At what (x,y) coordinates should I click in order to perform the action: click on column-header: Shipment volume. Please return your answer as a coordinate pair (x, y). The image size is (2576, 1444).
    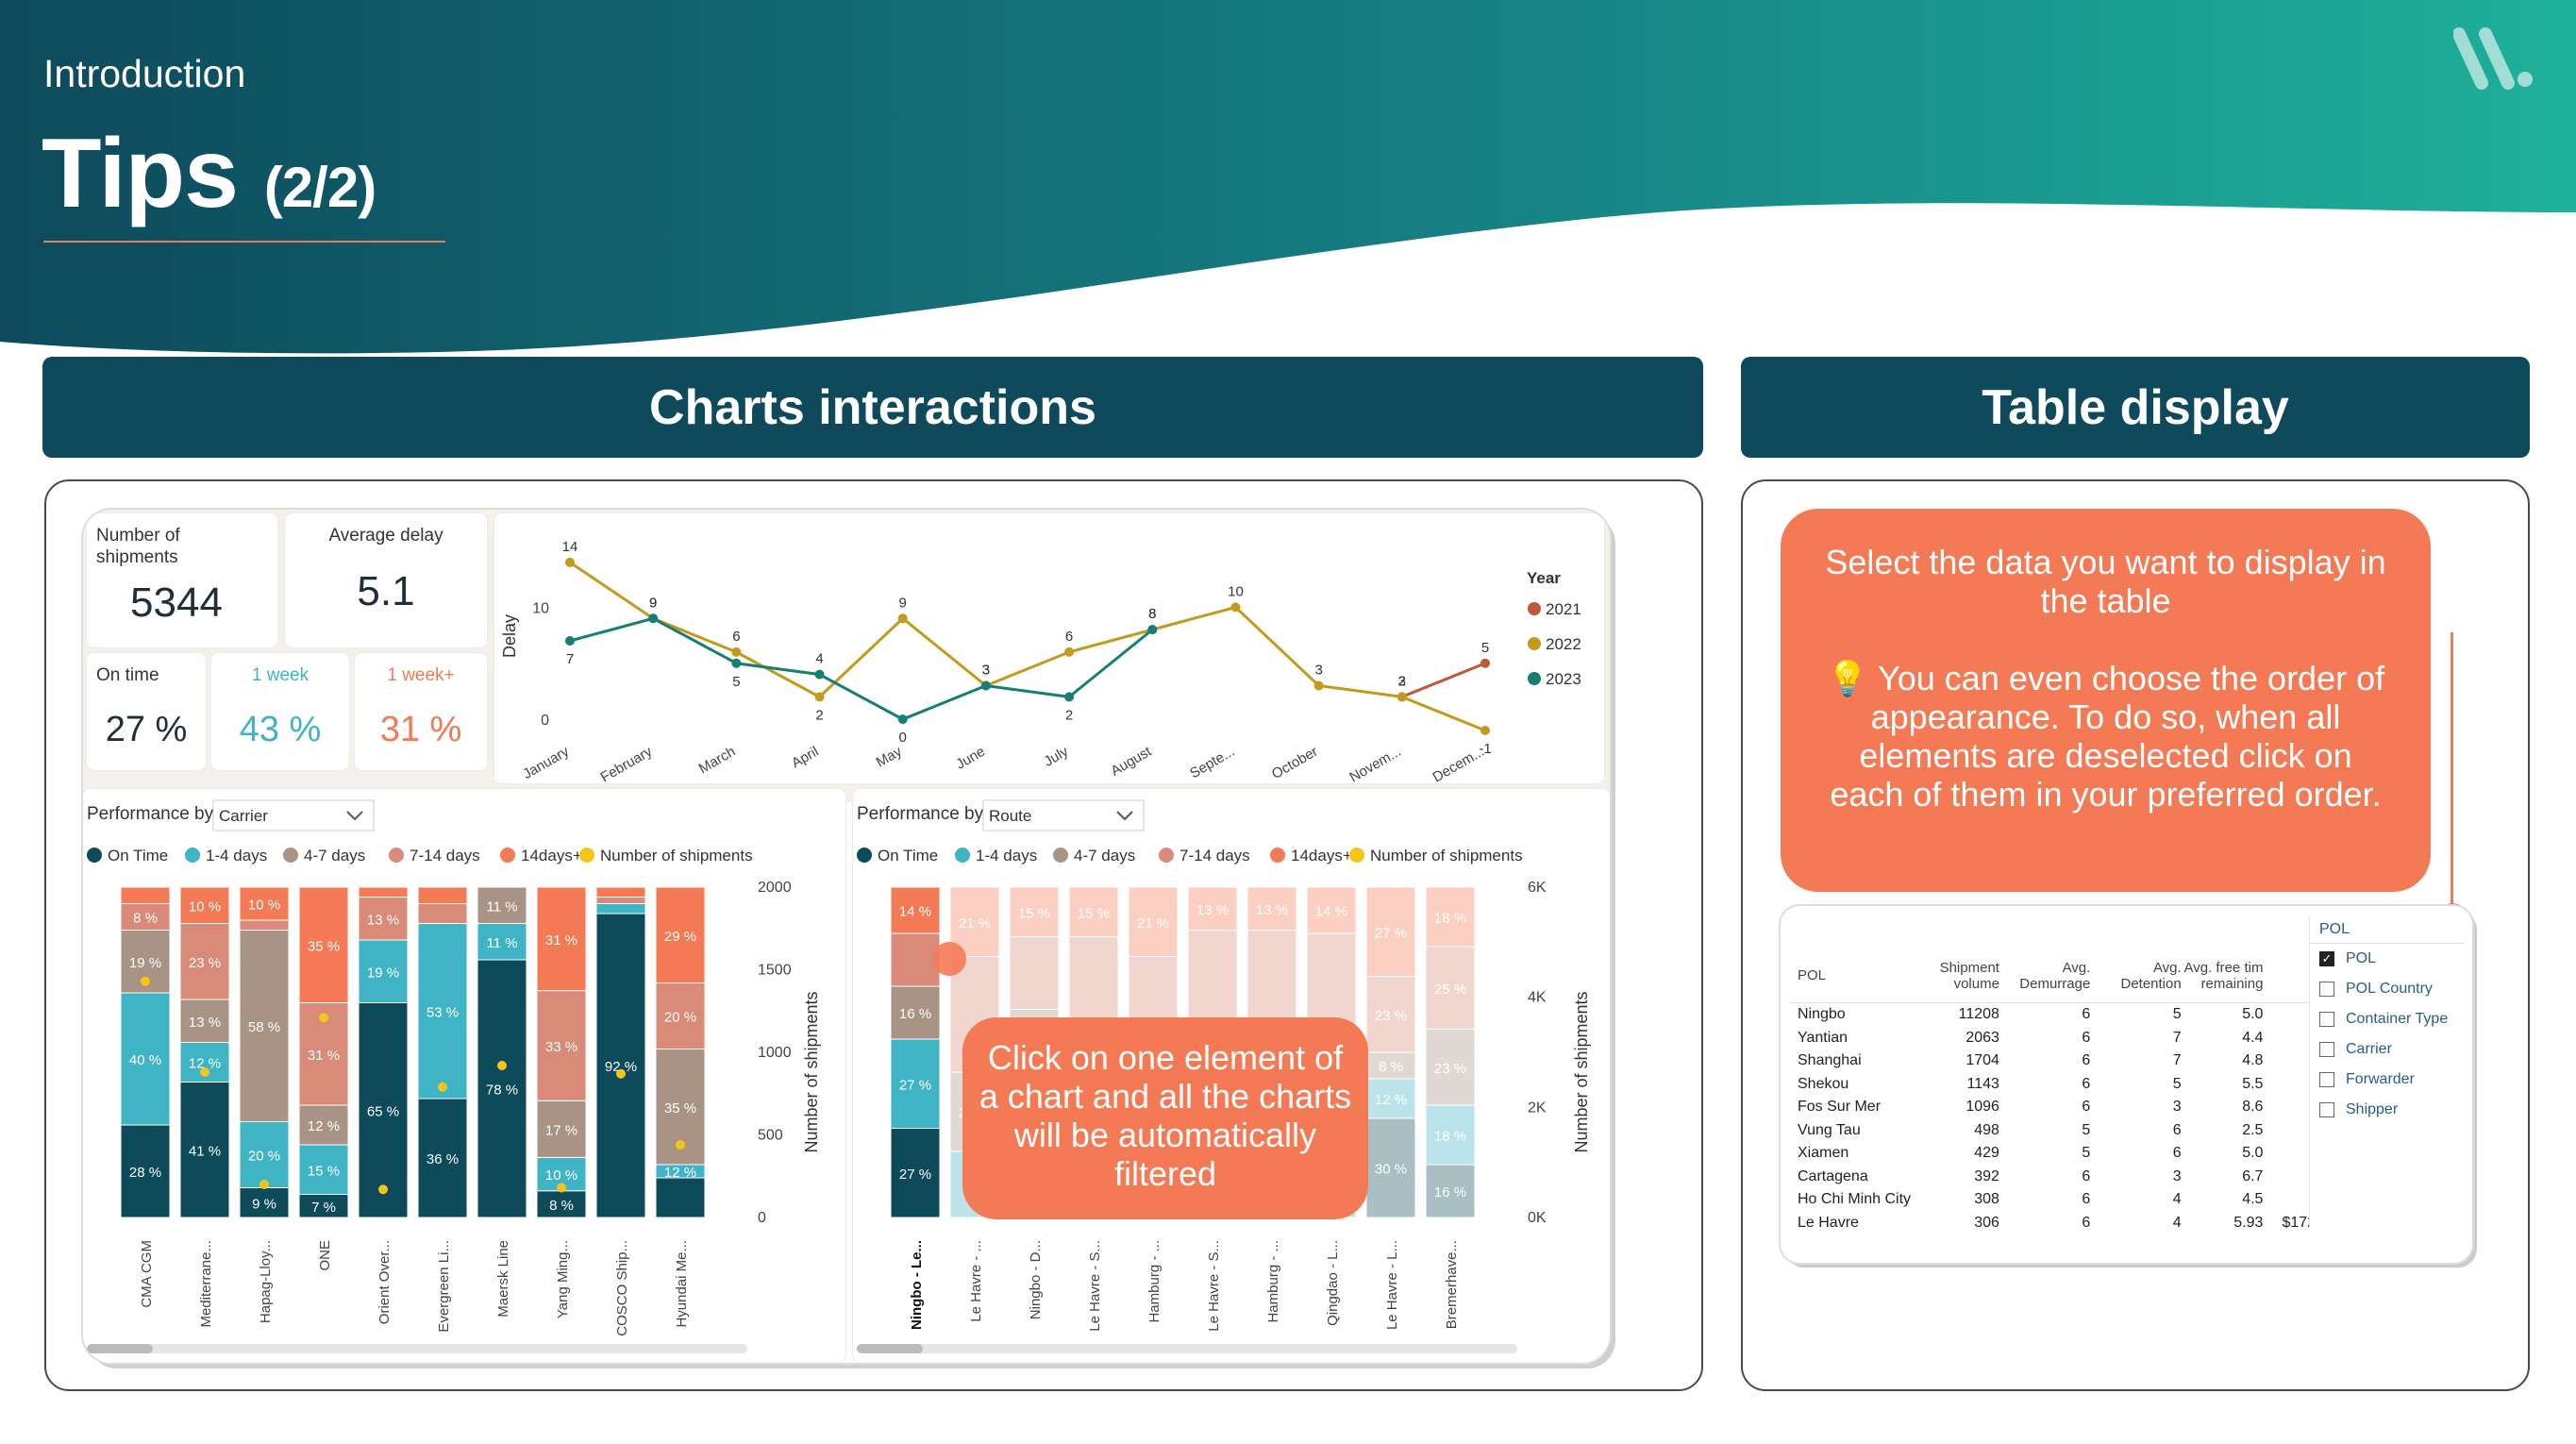
    Looking at the image, I should click on (1969, 975).